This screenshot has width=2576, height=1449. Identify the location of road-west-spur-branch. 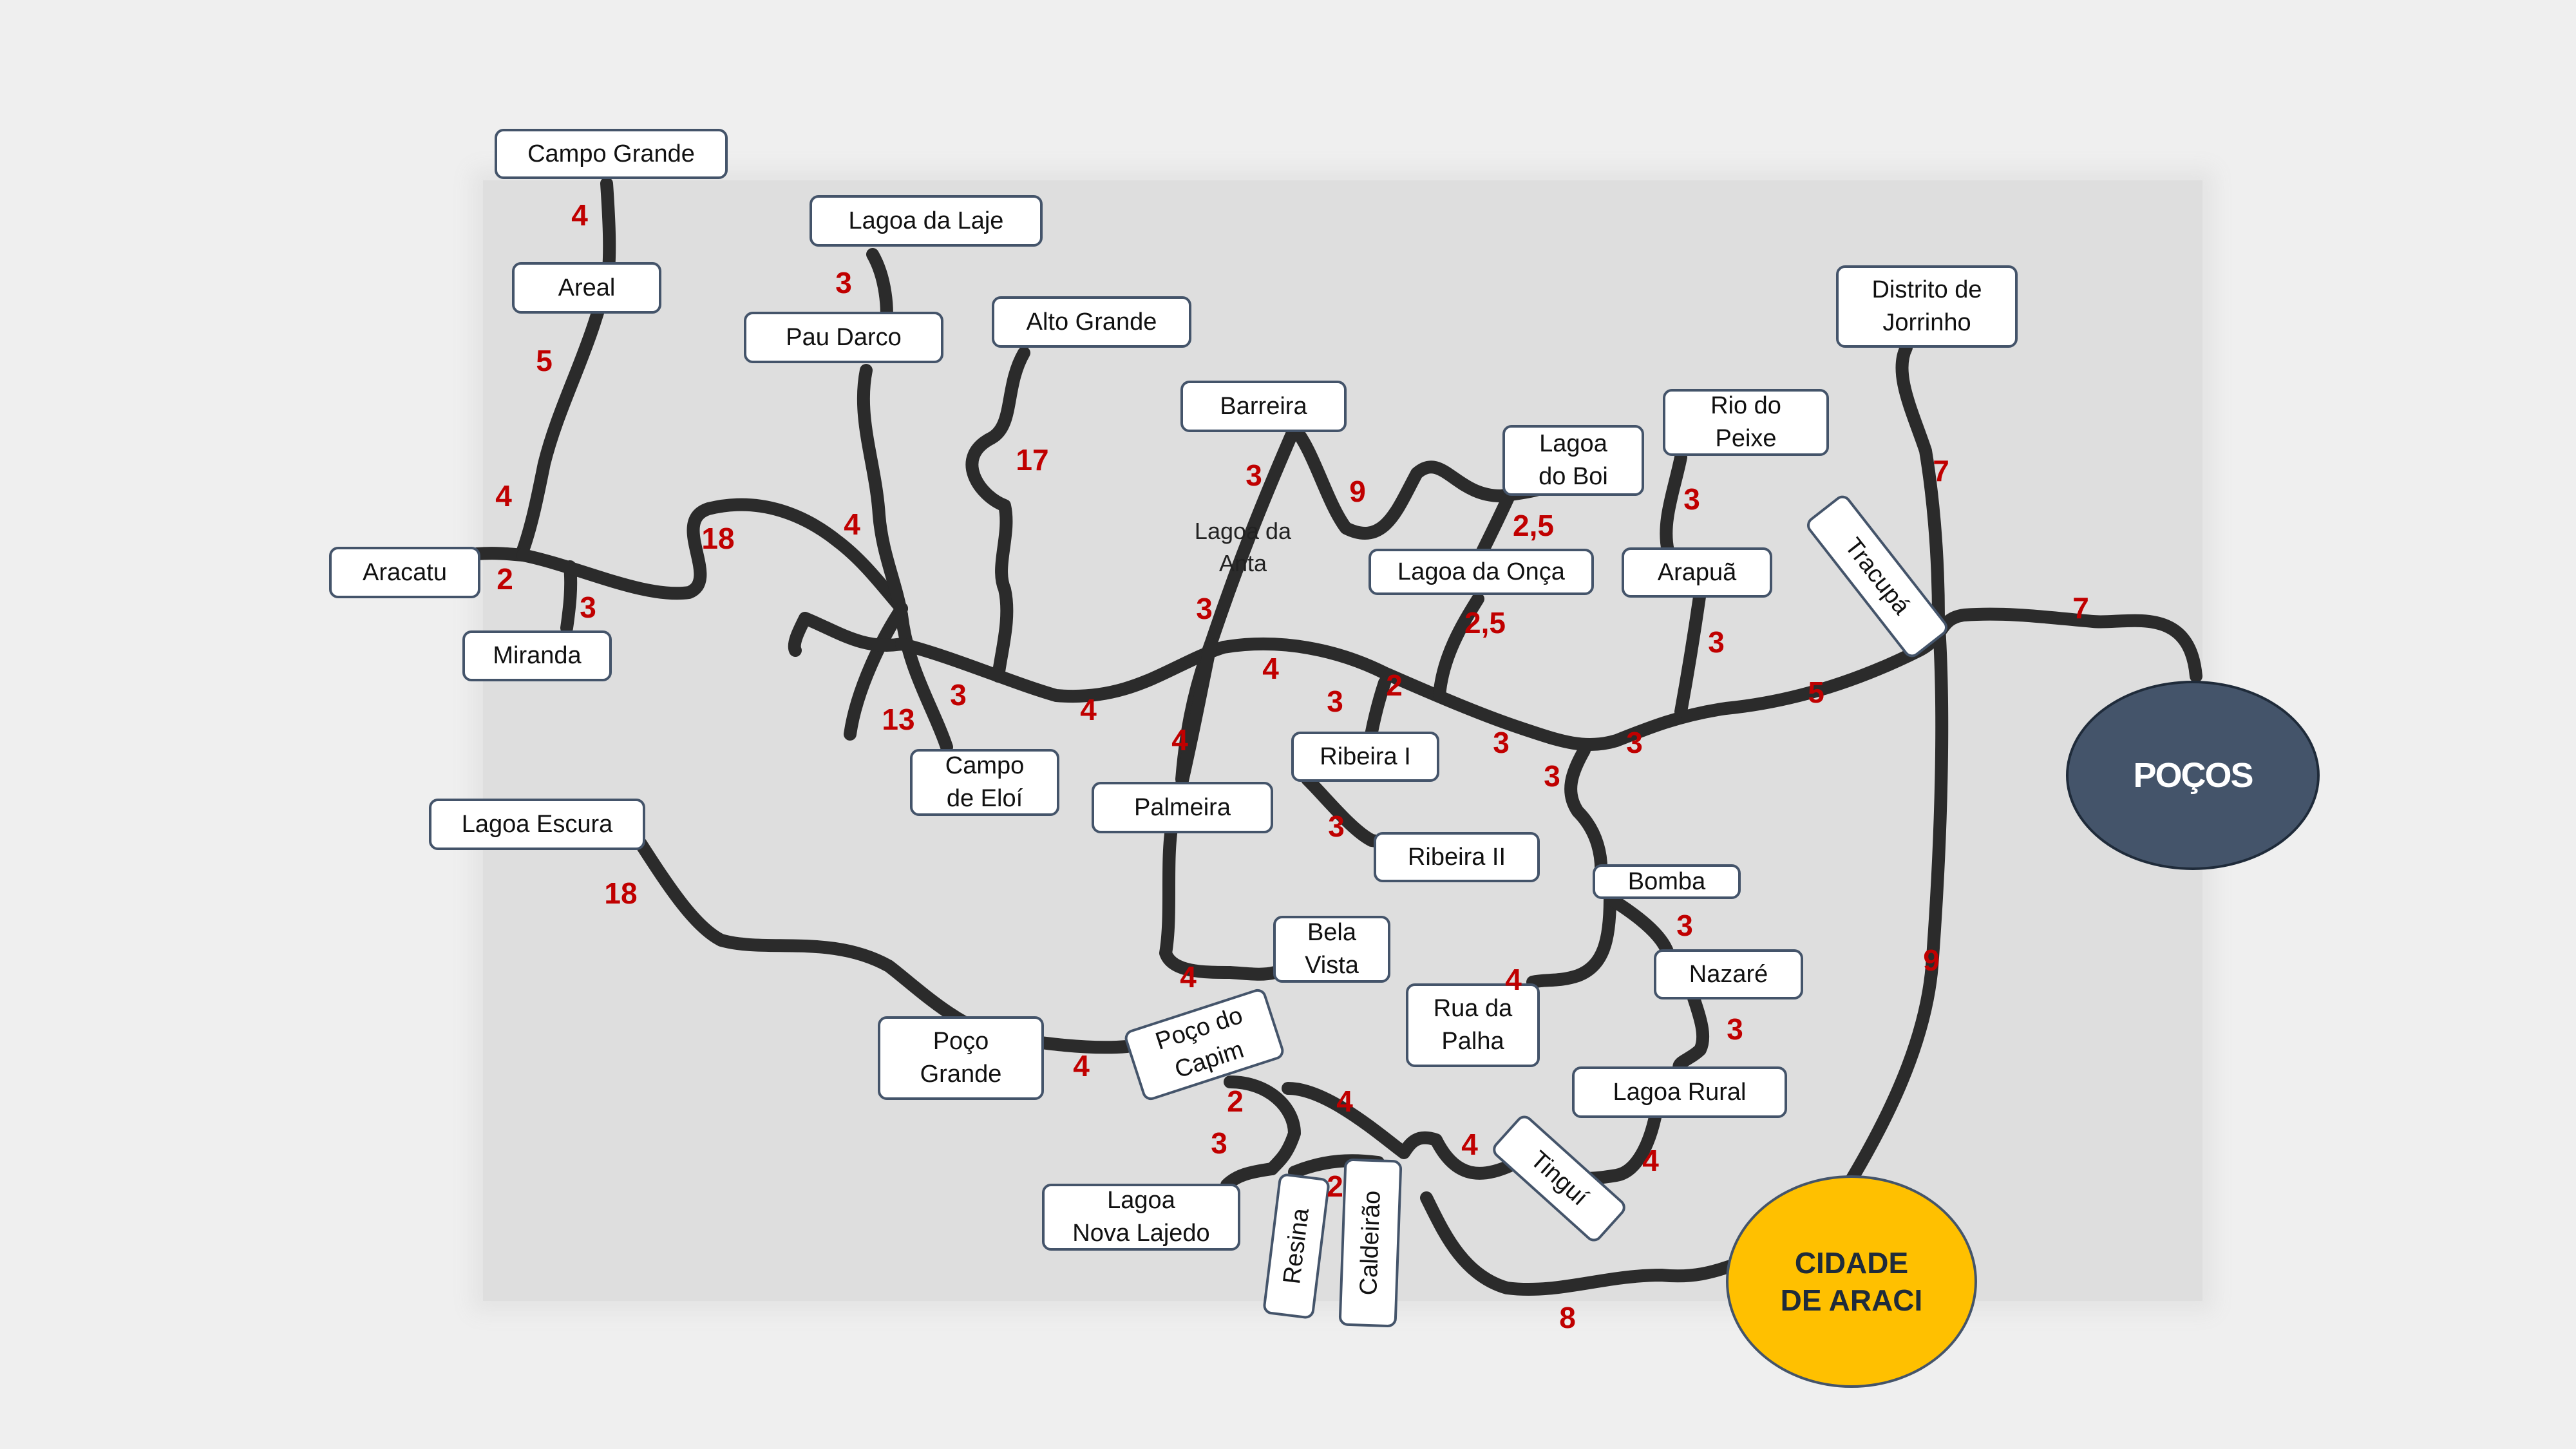
(848, 635).